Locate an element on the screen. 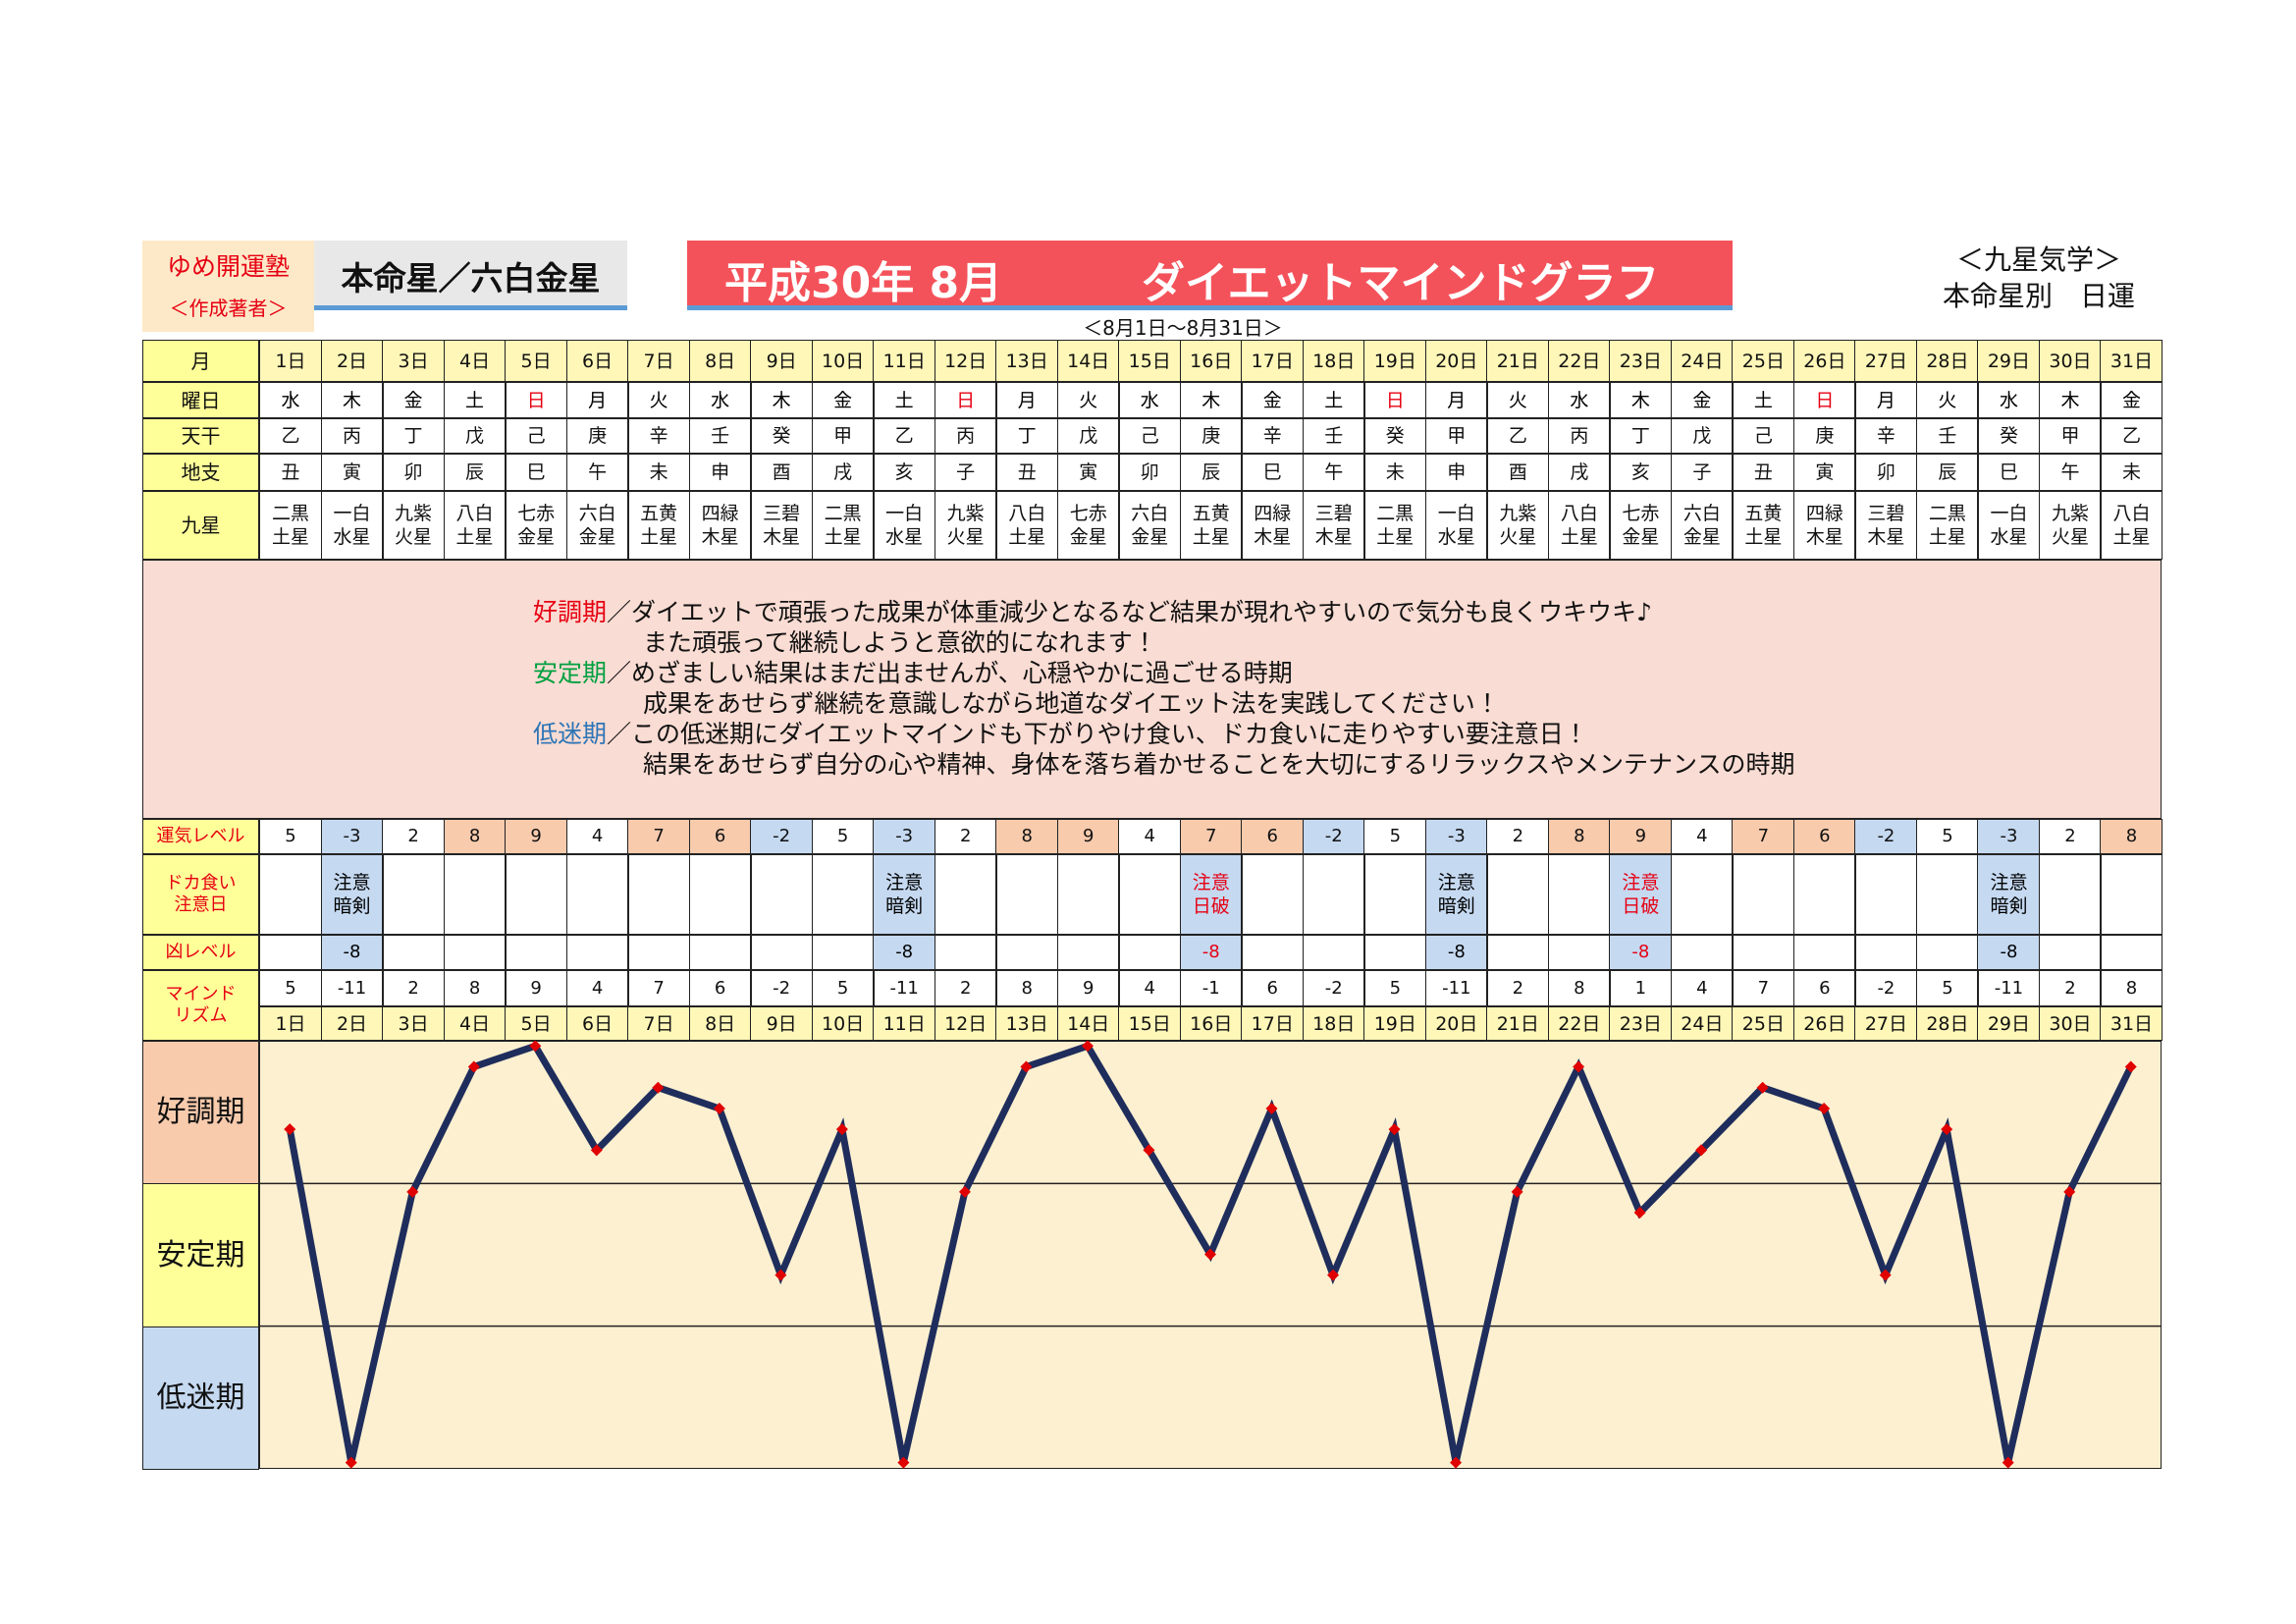 This screenshot has width=2296, height=1624. day-header: 7日 is located at coordinates (659, 361).